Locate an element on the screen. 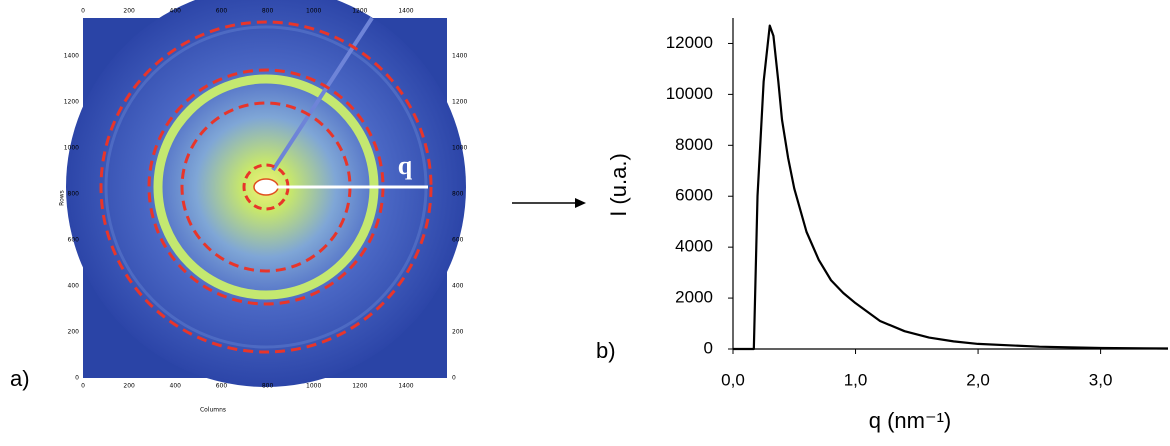  x-tick-label: 0,0 is located at coordinates (733, 379).